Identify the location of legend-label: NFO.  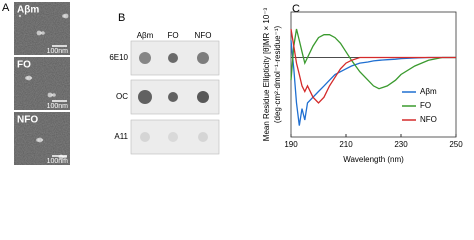
(428, 119).